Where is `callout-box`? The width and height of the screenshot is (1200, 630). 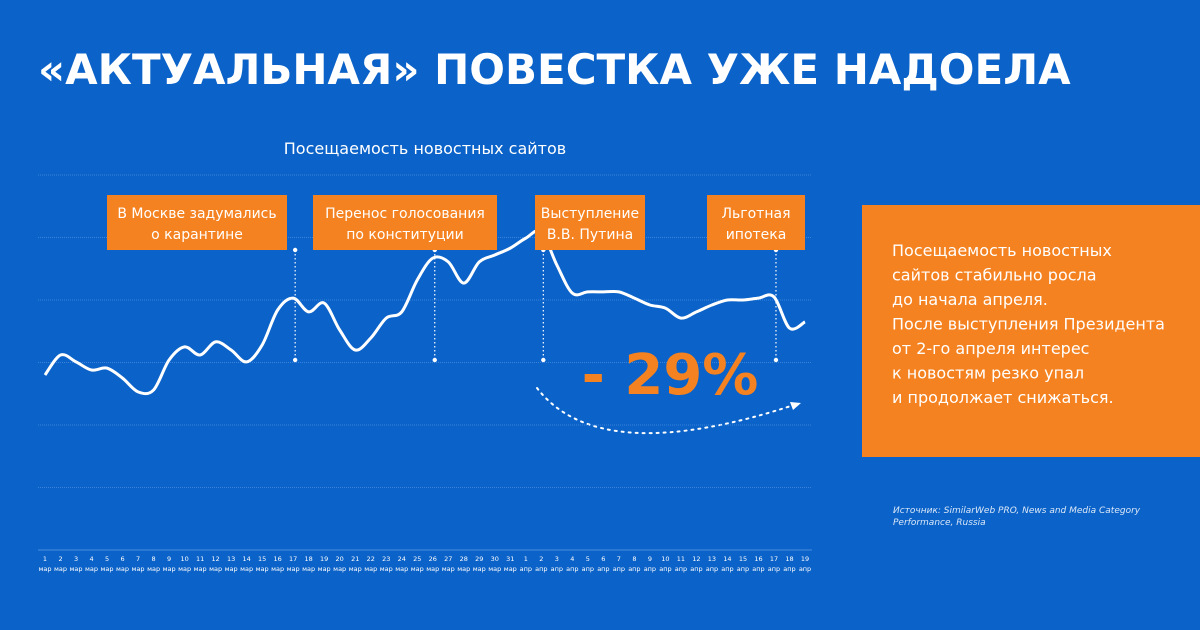 callout-box is located at coordinates (1031, 331).